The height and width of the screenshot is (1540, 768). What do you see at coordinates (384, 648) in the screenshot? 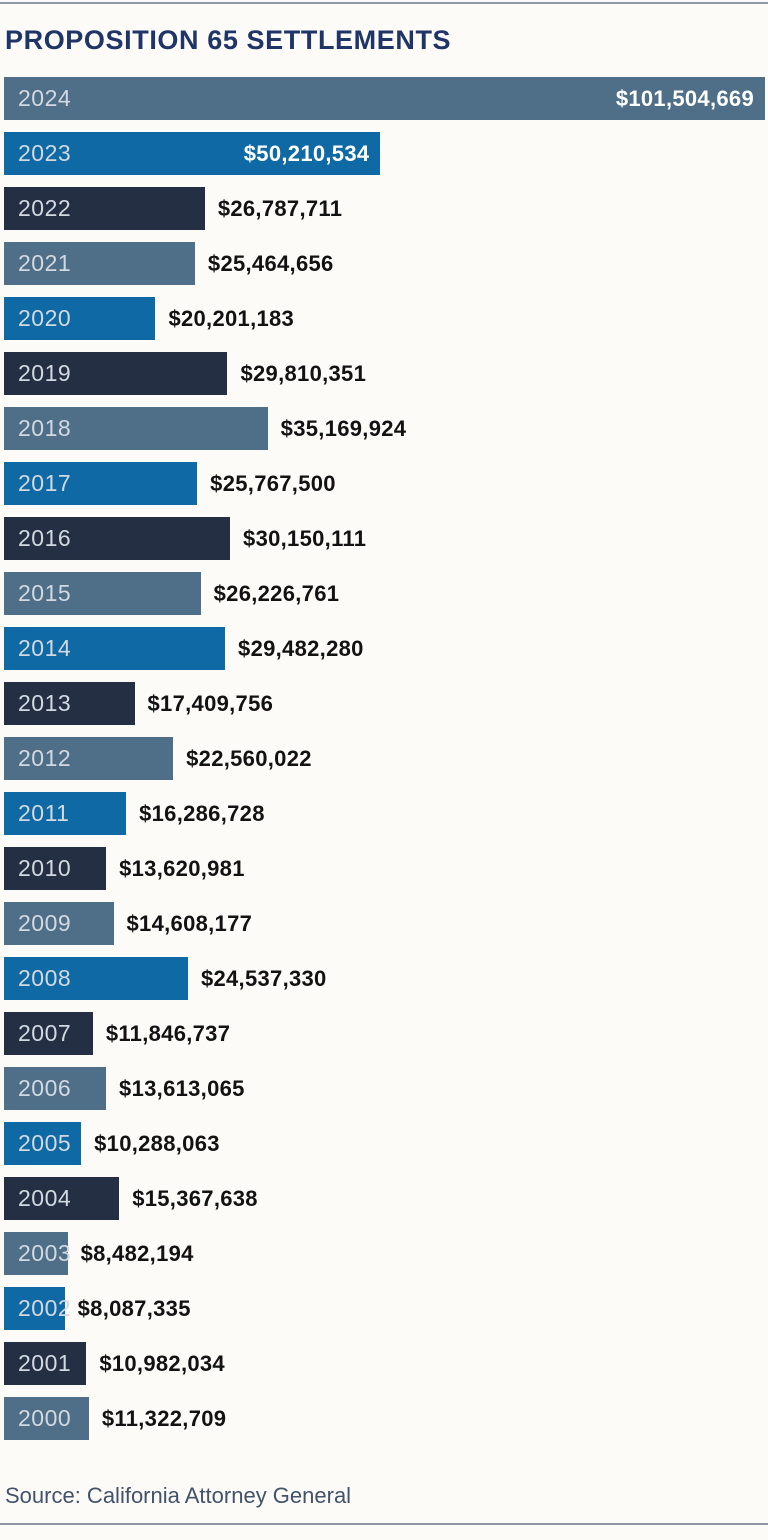
I see `bar-row: 2014 $29,482,280` at bounding box center [384, 648].